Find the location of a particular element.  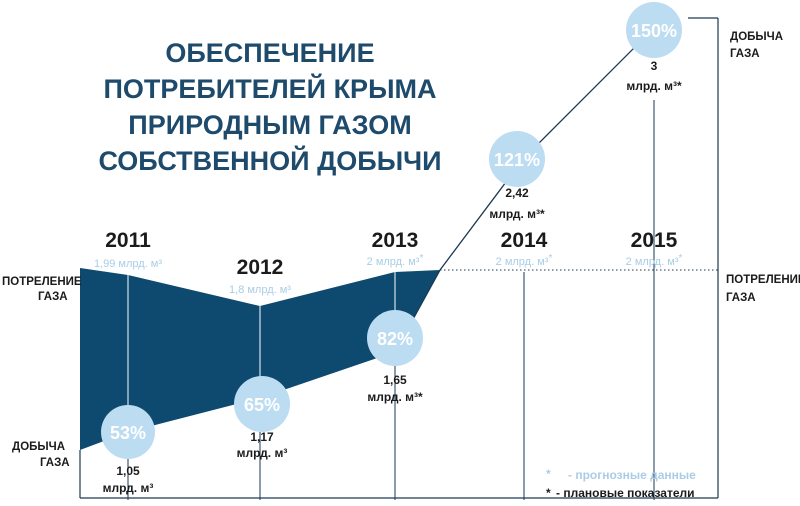

year-label-2014: 2014 is located at coordinates (524, 240).